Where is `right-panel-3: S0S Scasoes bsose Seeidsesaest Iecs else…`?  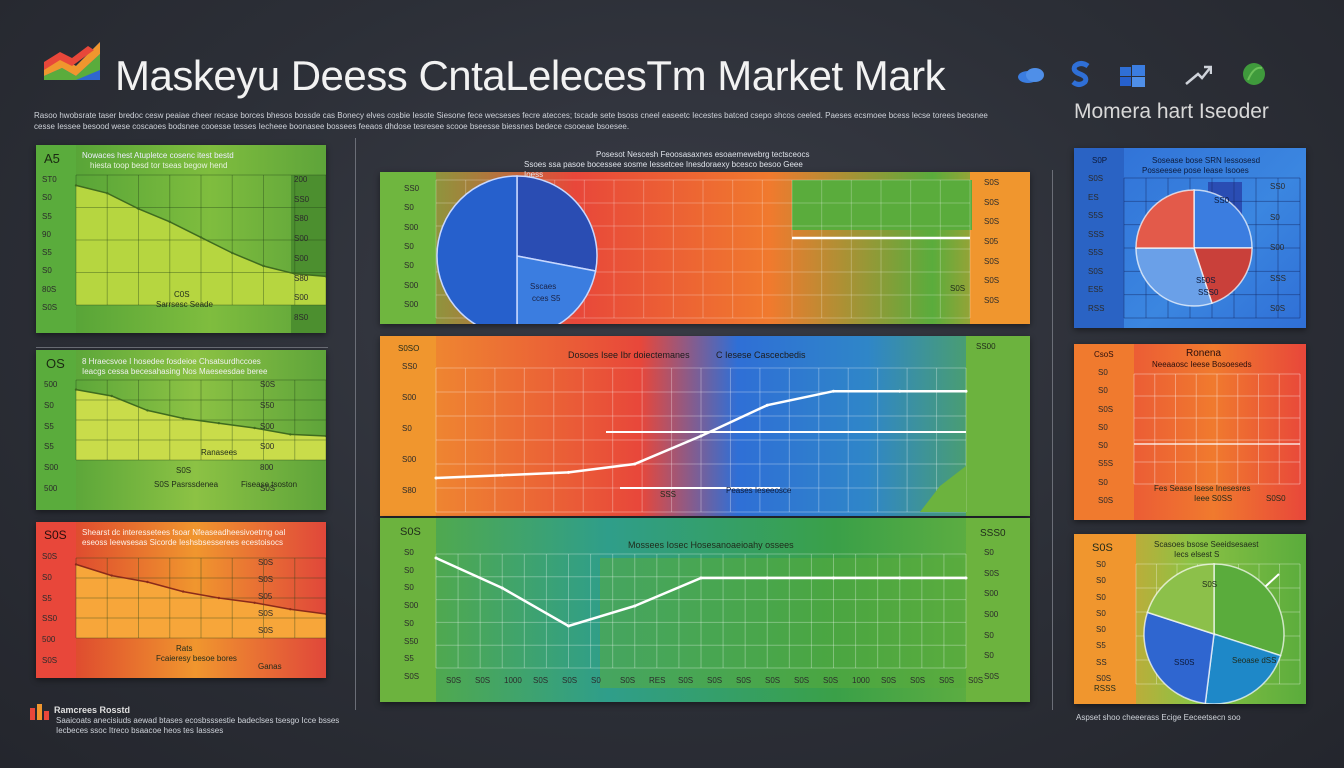
right-panel-3: S0S Scasoes bsose Seeidsesaest Iecs else… is located at coordinates (1190, 619).